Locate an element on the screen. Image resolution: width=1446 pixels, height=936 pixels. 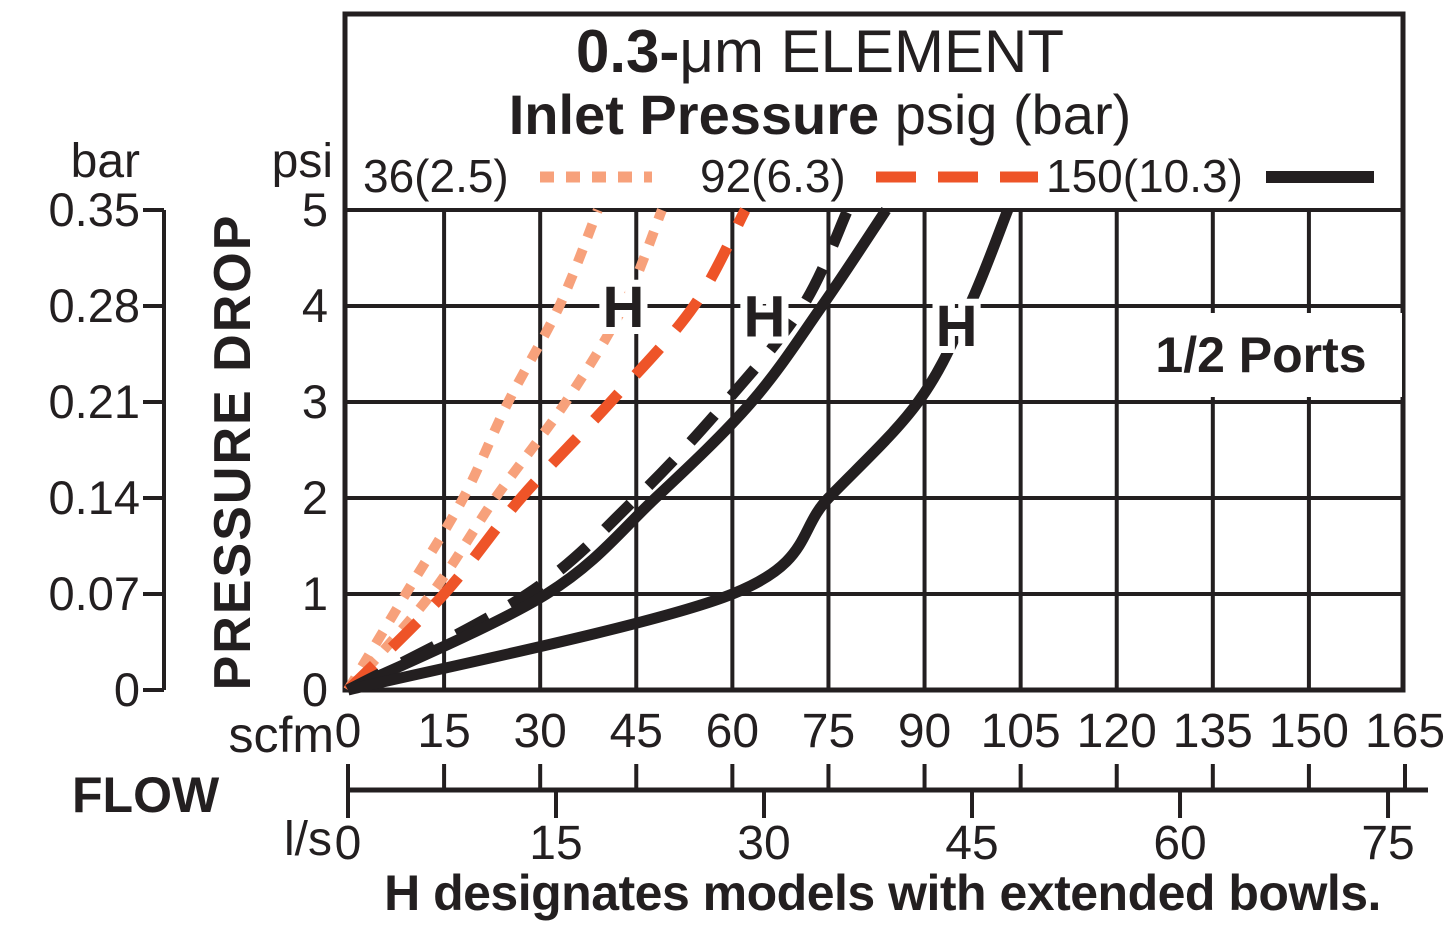
scfm-tick-15: 15 is located at coordinates (444, 731).